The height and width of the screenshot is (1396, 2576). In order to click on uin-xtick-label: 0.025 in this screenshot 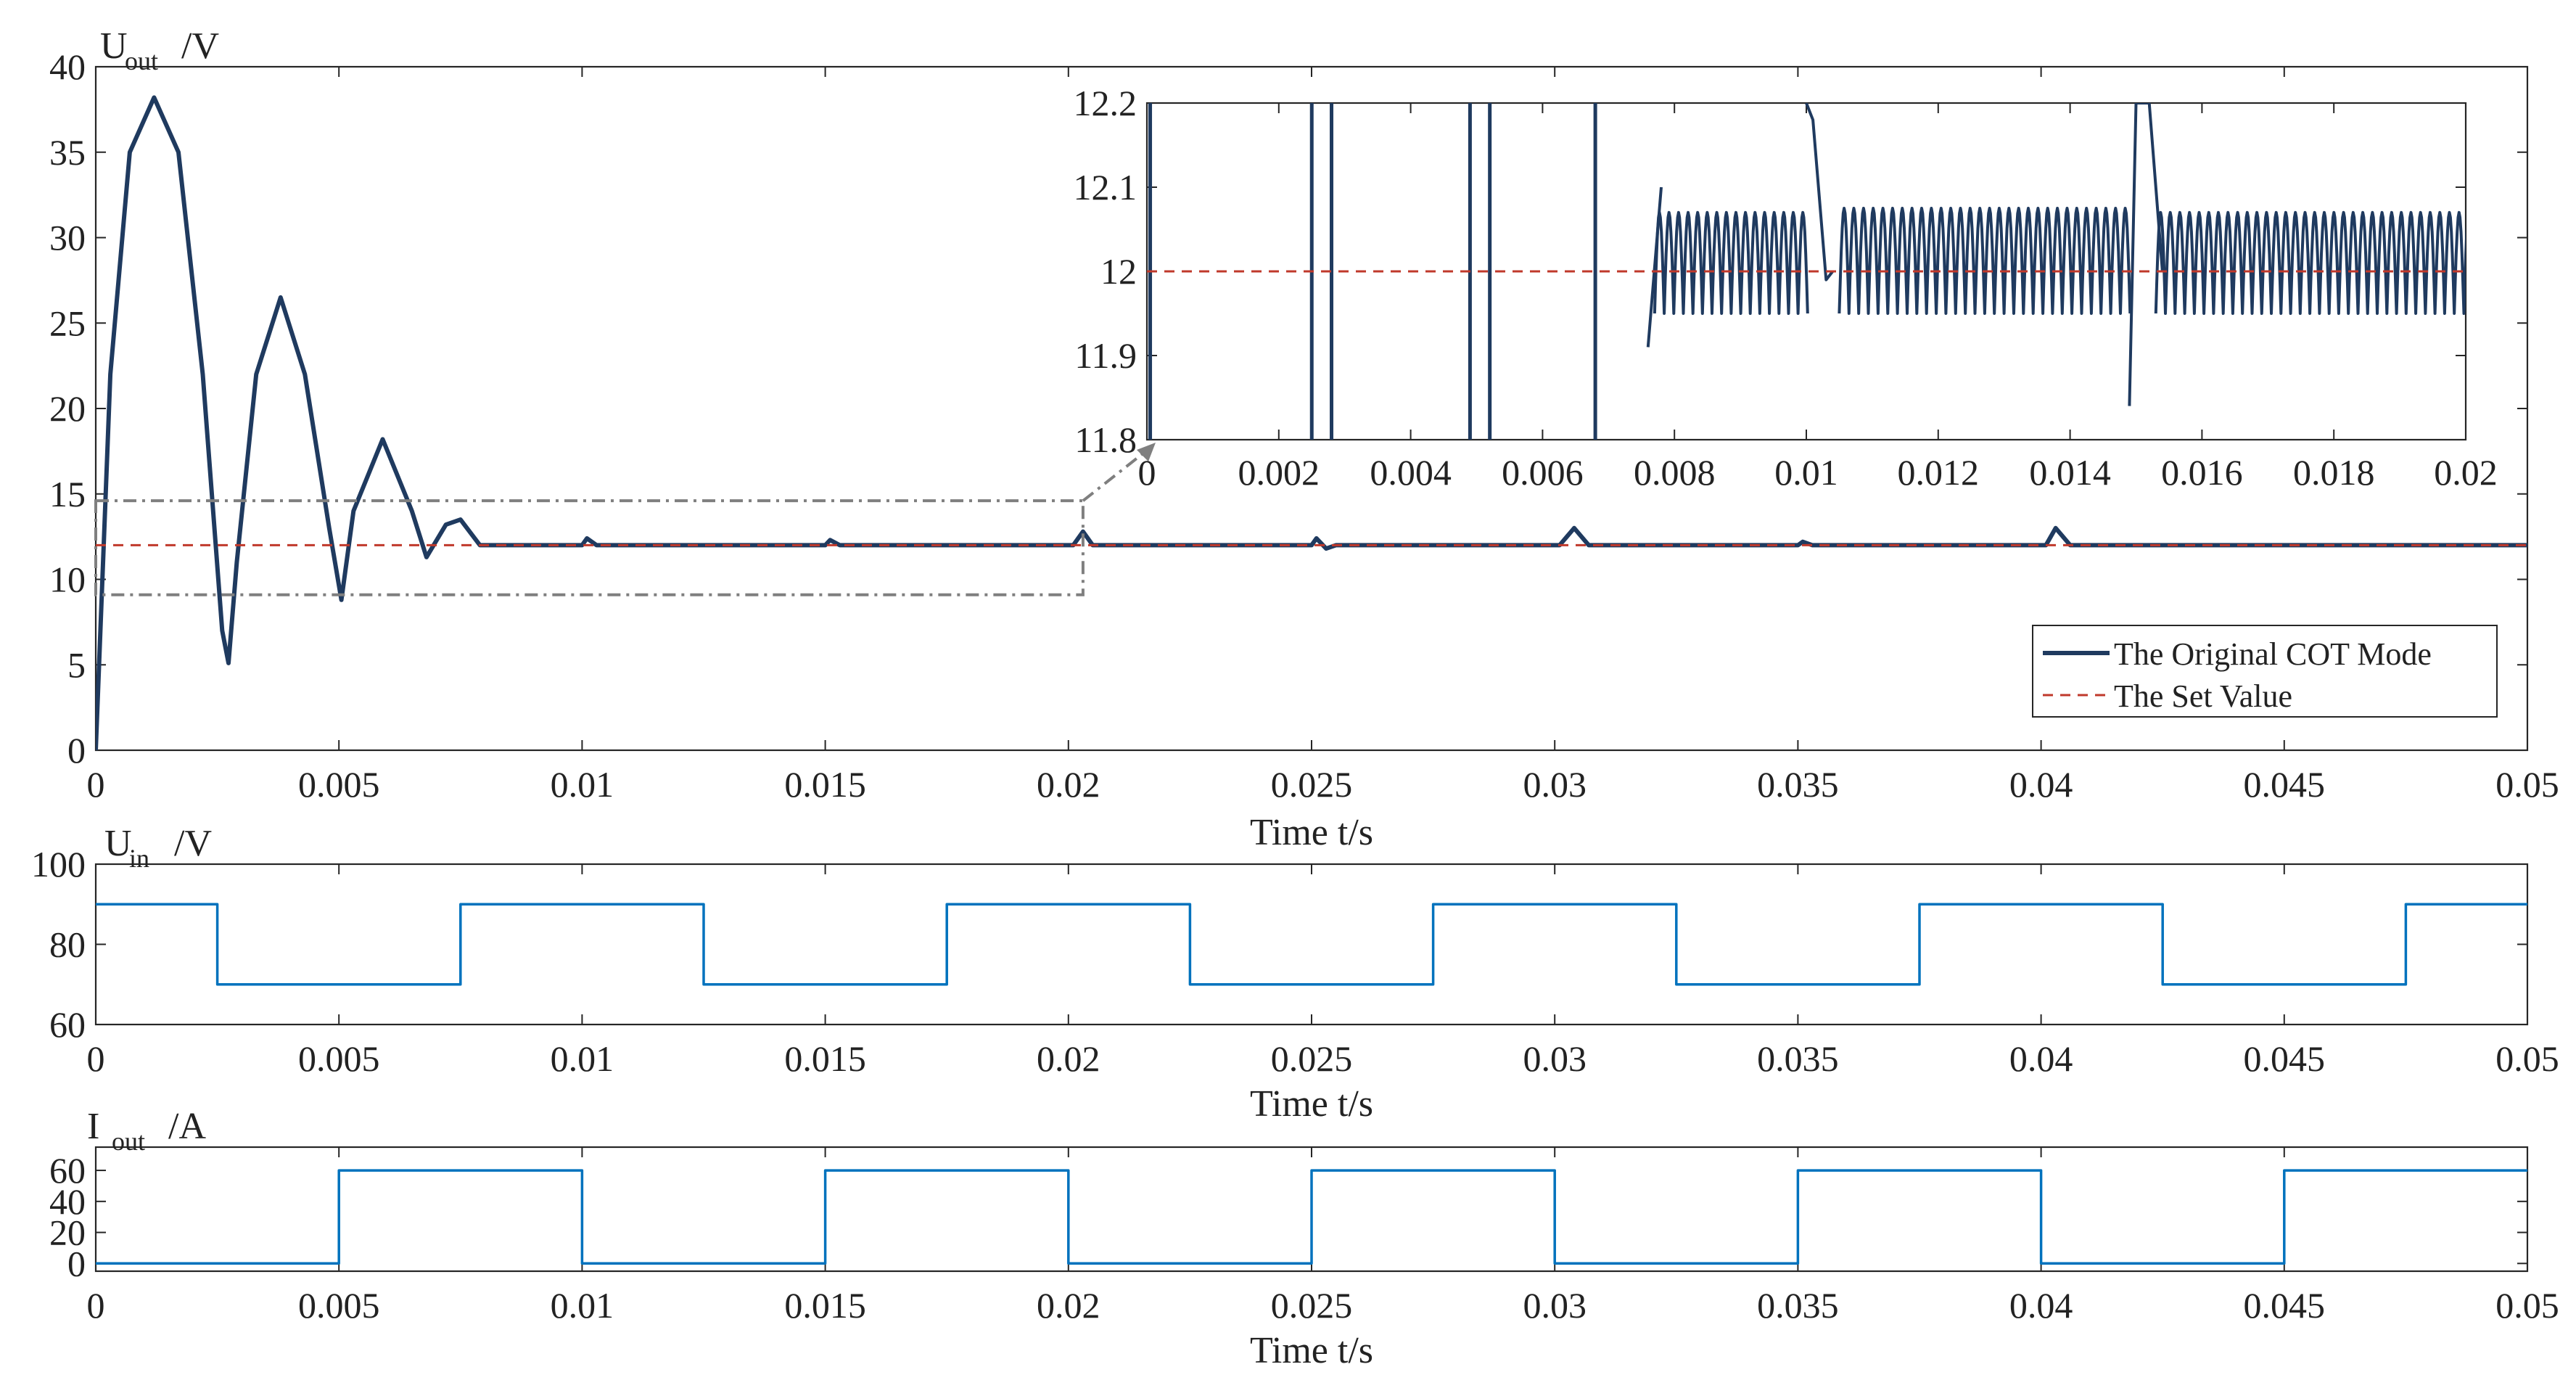, I will do `click(1312, 1058)`.